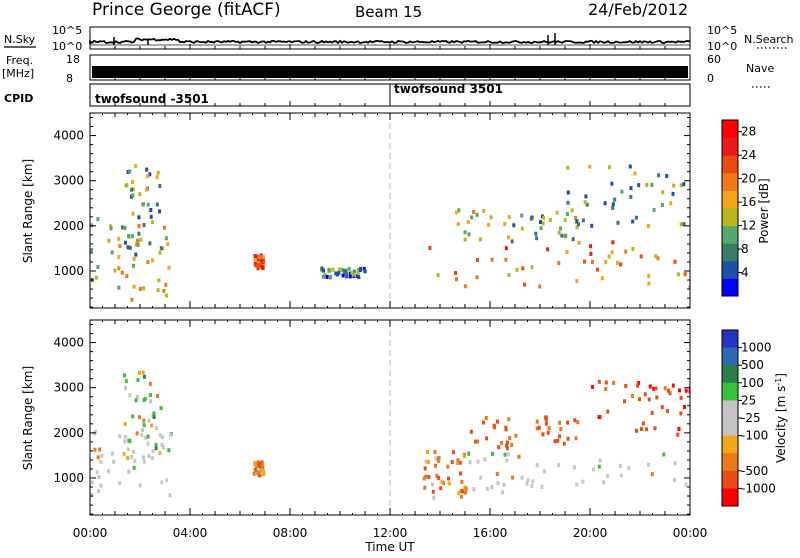  Describe the element at coordinates (760, 68) in the screenshot. I see `nave-label: Nave` at that location.